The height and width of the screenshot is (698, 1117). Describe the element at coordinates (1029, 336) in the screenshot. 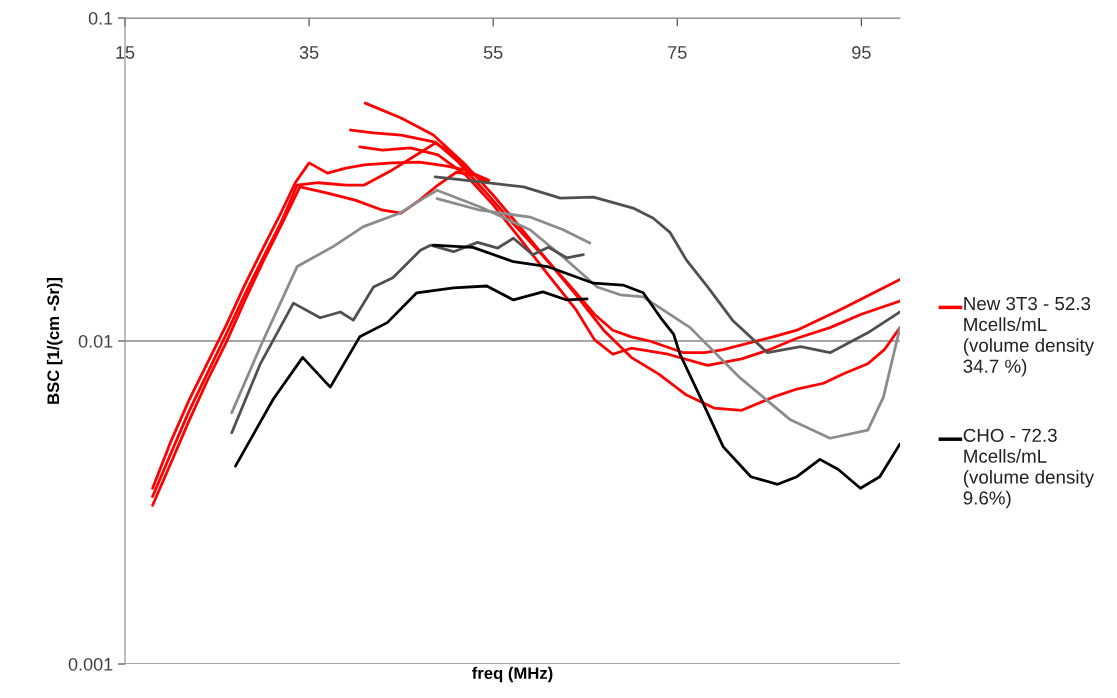

I see `legend-label: New 3T3 - 52.3 Mcells/mL (volume density 34.7 %)` at that location.